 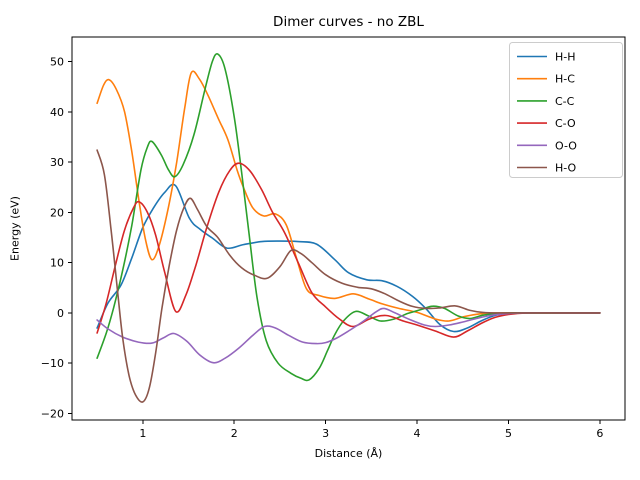 I want to click on legend-label-C-C: C-C, so click(x=565, y=101).